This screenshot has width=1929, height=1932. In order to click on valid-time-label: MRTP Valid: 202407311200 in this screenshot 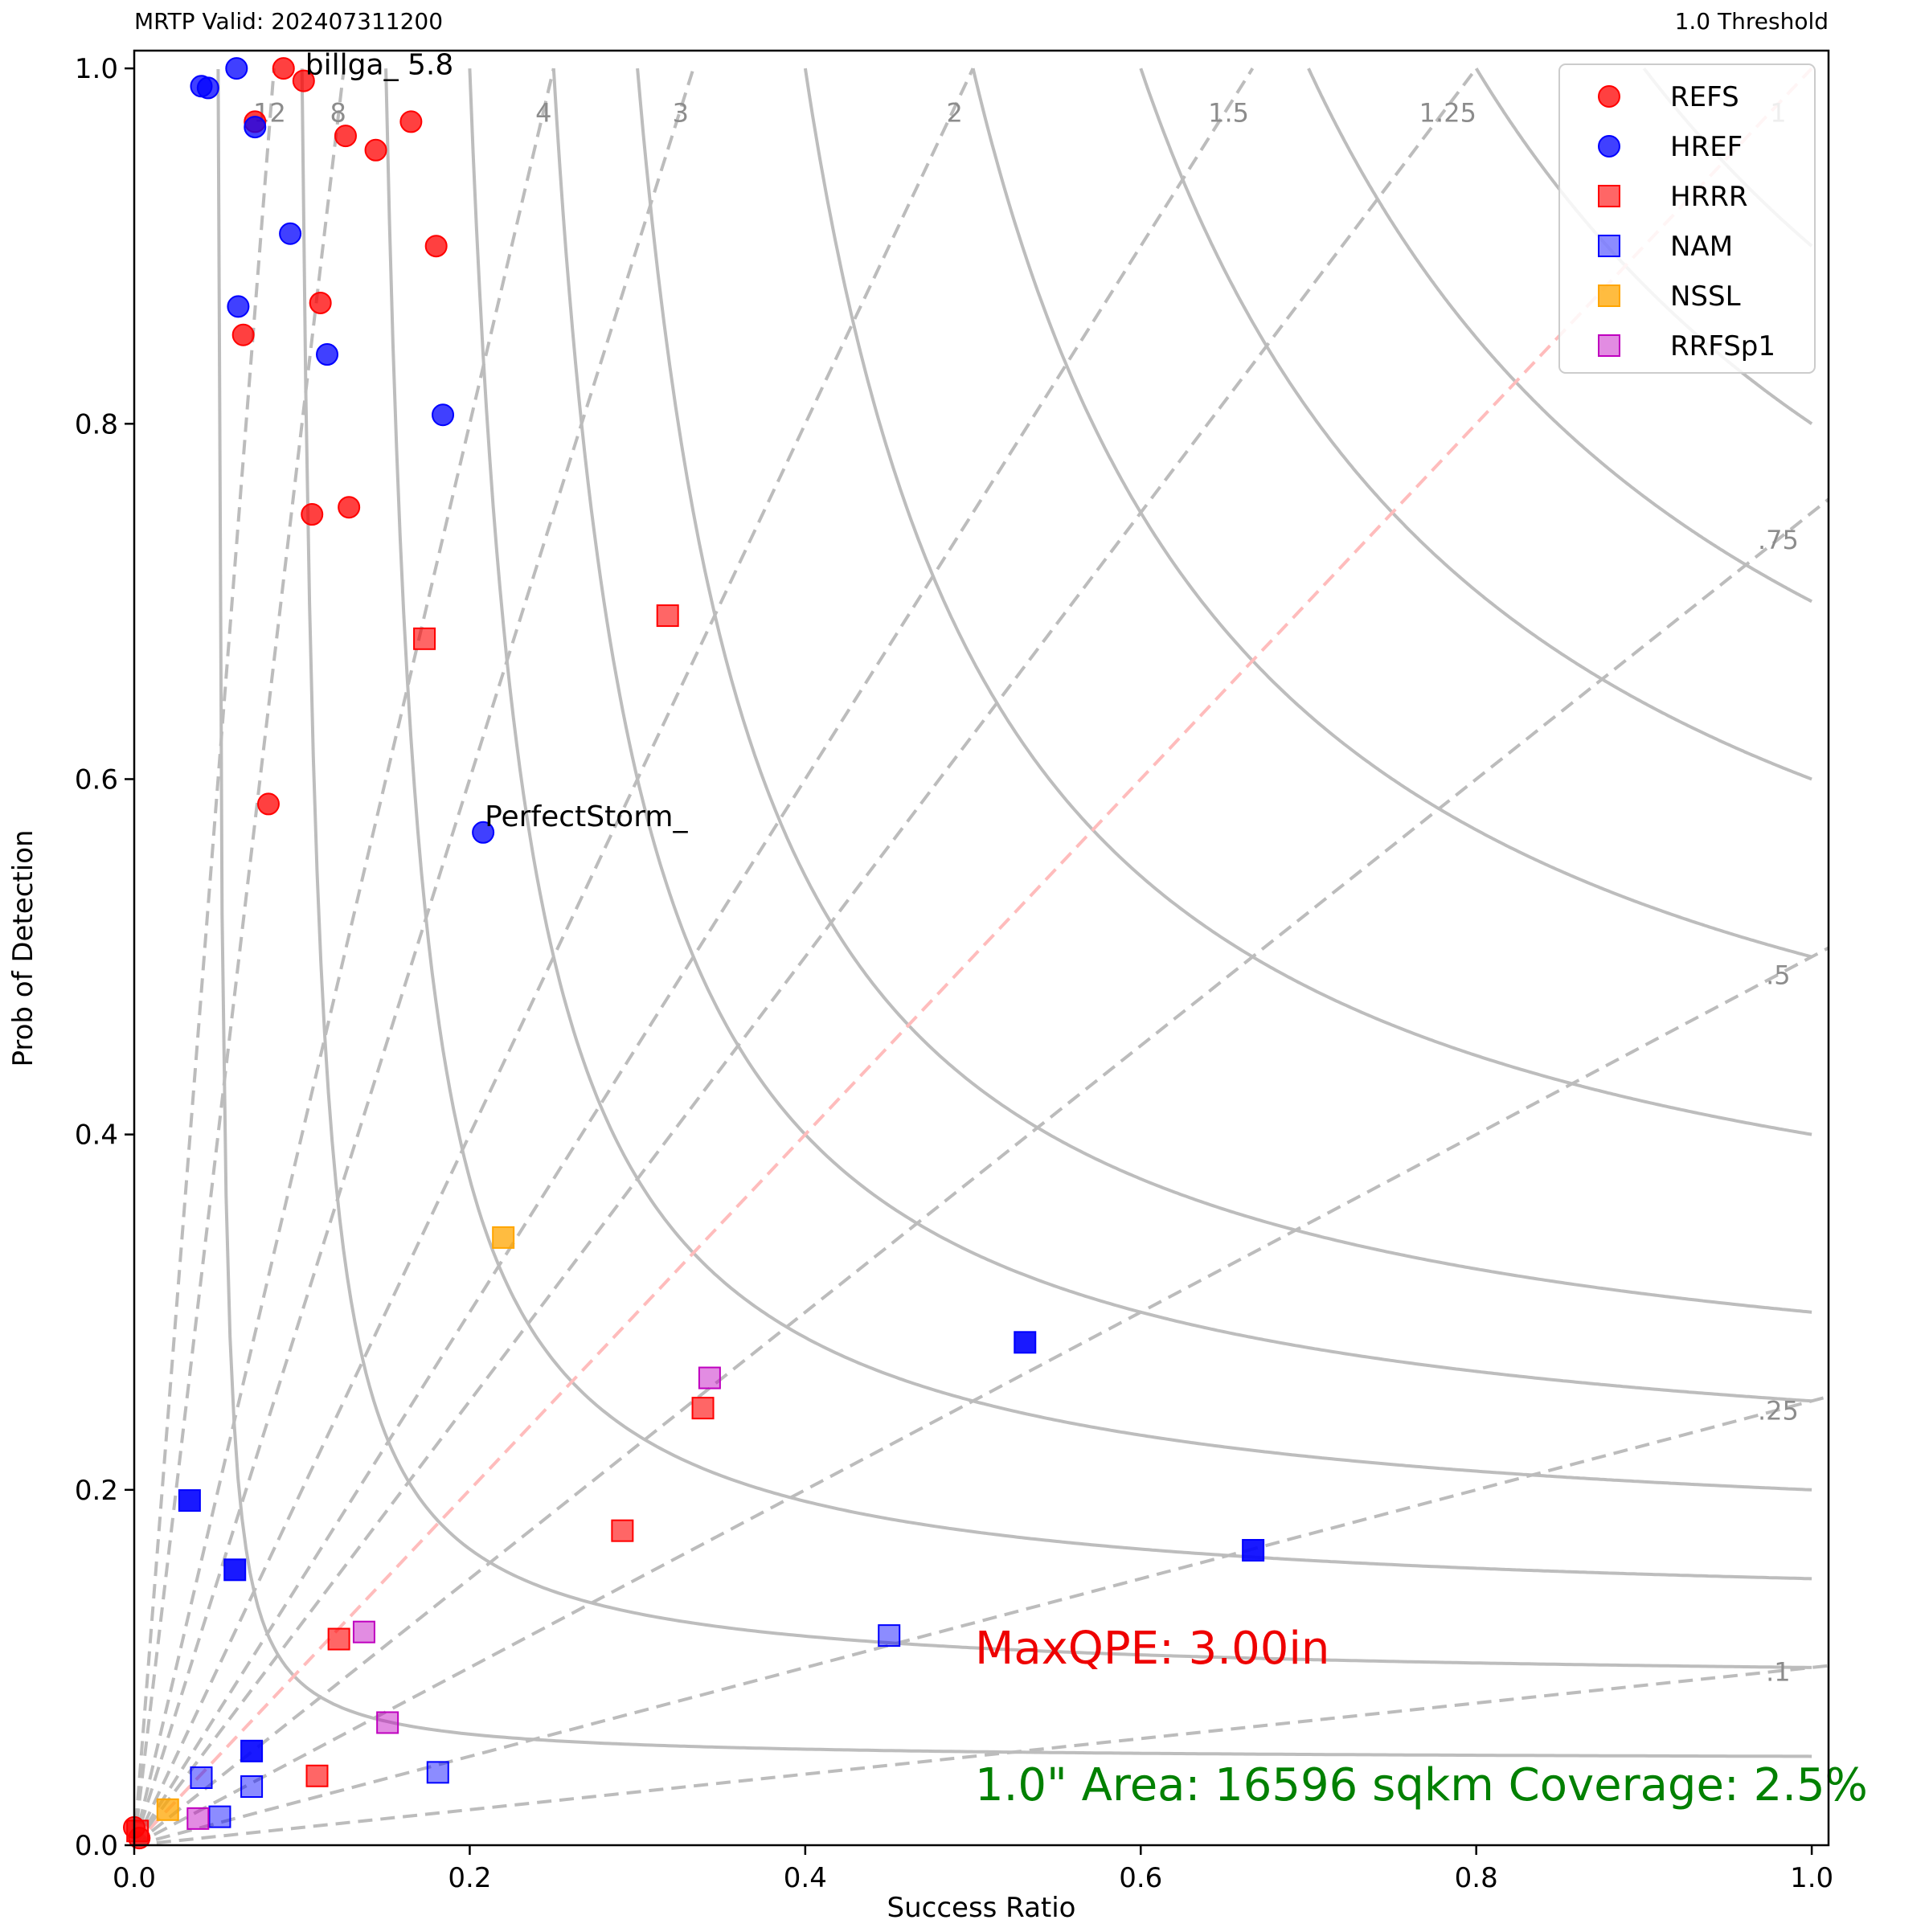, I will do `click(288, 21)`.